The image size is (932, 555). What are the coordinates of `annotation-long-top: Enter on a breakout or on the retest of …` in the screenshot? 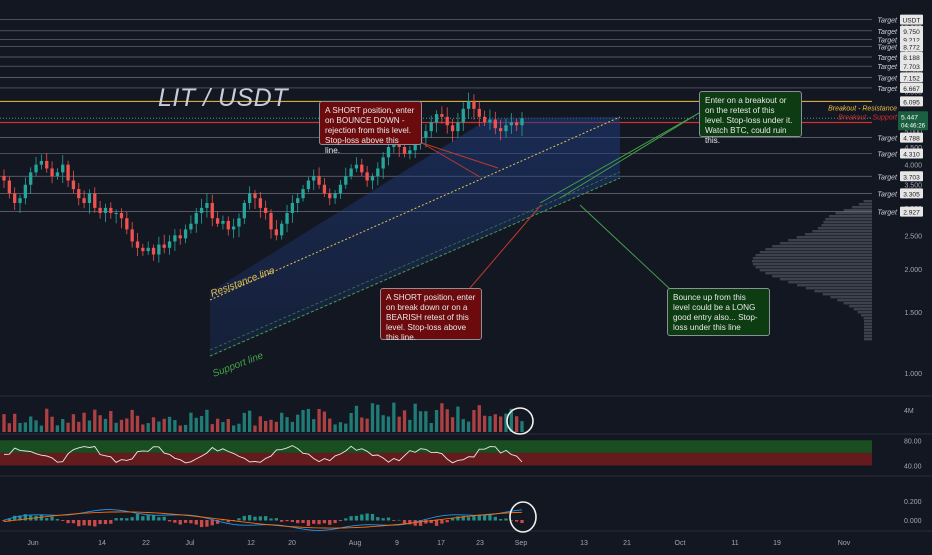 It's located at (750, 118).